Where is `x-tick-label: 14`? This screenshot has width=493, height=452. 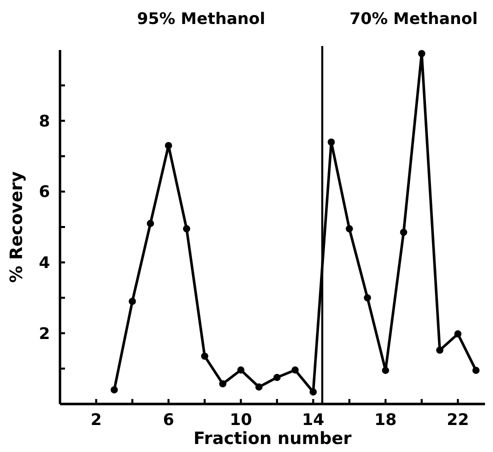
x-tick-label: 14 is located at coordinates (313, 419).